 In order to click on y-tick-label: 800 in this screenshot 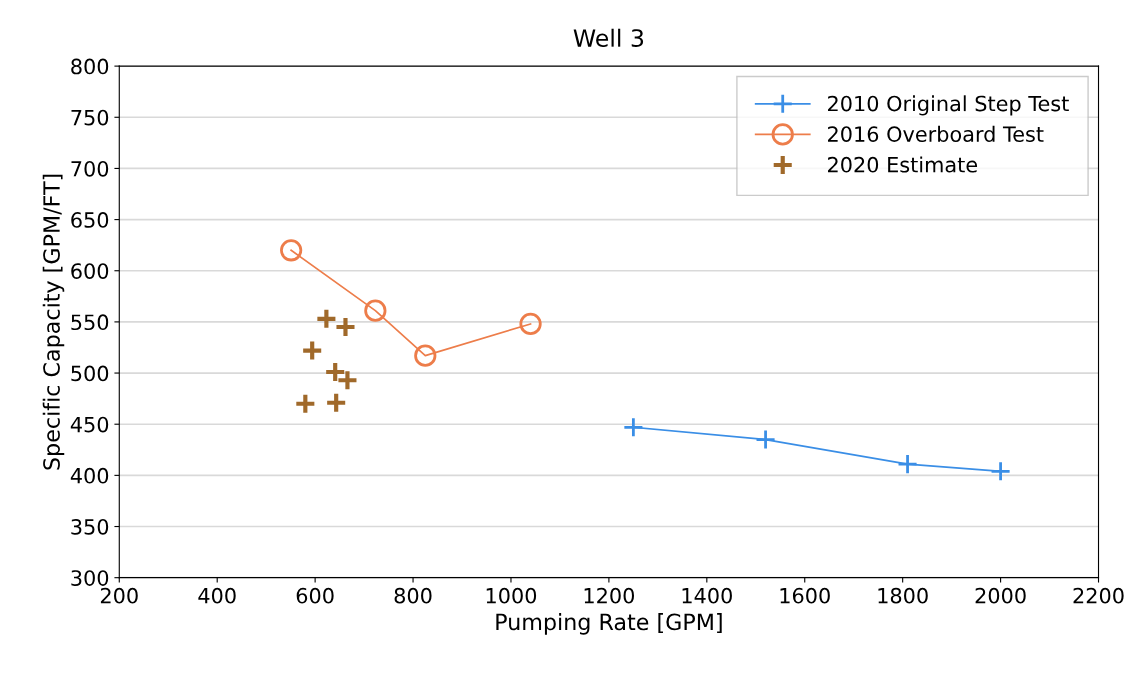, I will do `click(90, 66)`.